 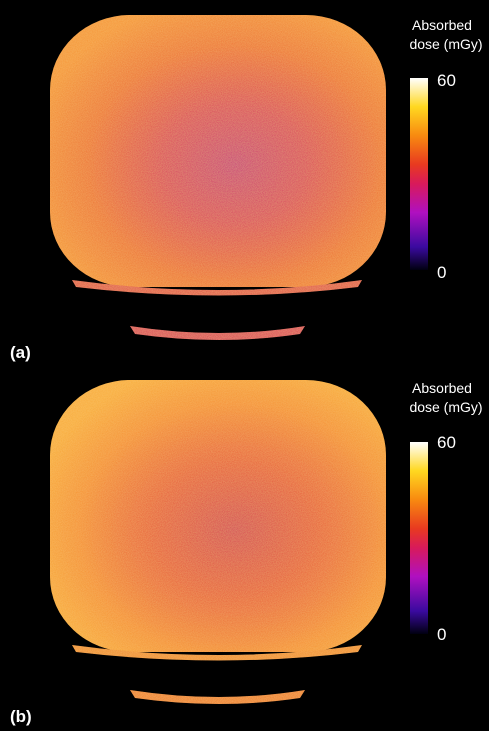 I want to click on panel-label: (b), so click(x=21, y=716).